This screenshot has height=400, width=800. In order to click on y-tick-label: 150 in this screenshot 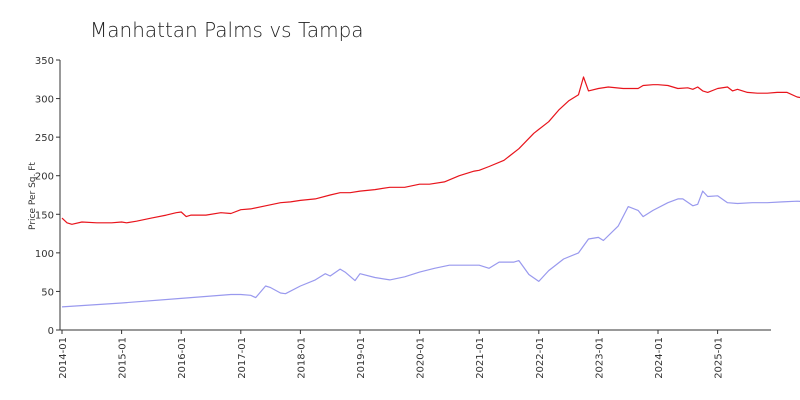, I will do `click(44, 215)`.